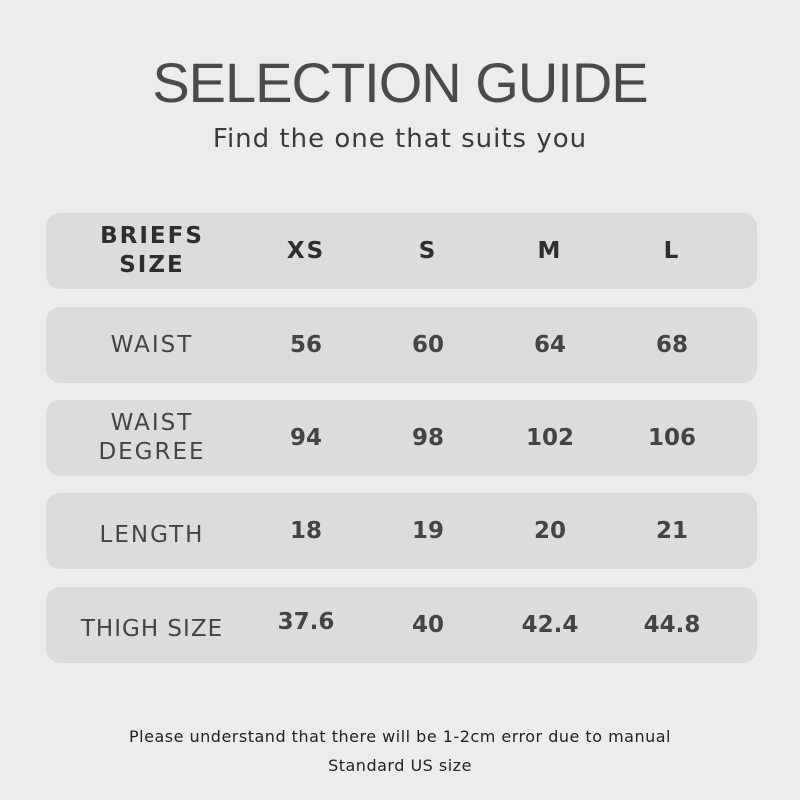 The image size is (800, 800). What do you see at coordinates (400, 82) in the screenshot?
I see `page-title: SELECTION GUIDE` at bounding box center [400, 82].